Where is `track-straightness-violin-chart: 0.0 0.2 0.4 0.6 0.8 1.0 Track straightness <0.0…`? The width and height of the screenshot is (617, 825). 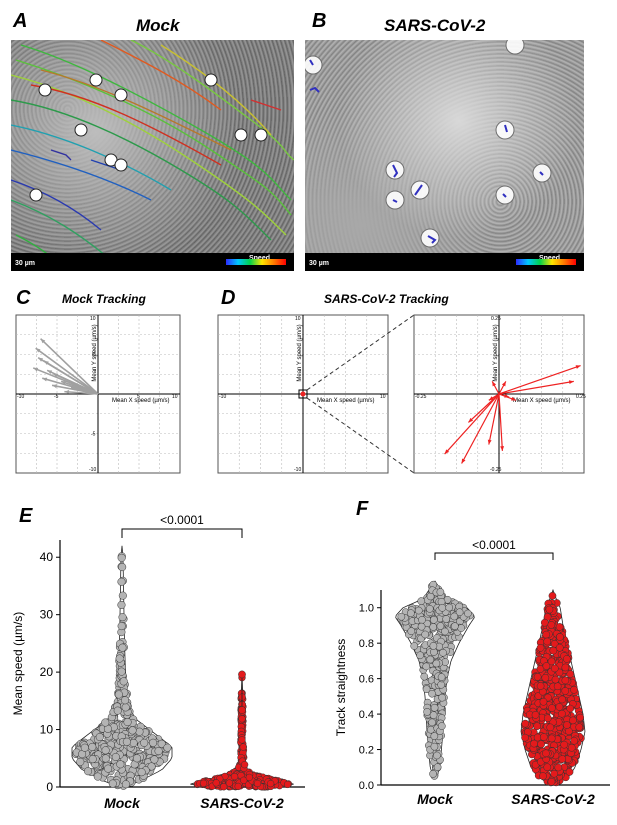
track-straightness-violin-chart: 0.0 0.2 0.4 0.6 0.8 1.0 Track straightness <0.0… is located at coordinates (472, 672).